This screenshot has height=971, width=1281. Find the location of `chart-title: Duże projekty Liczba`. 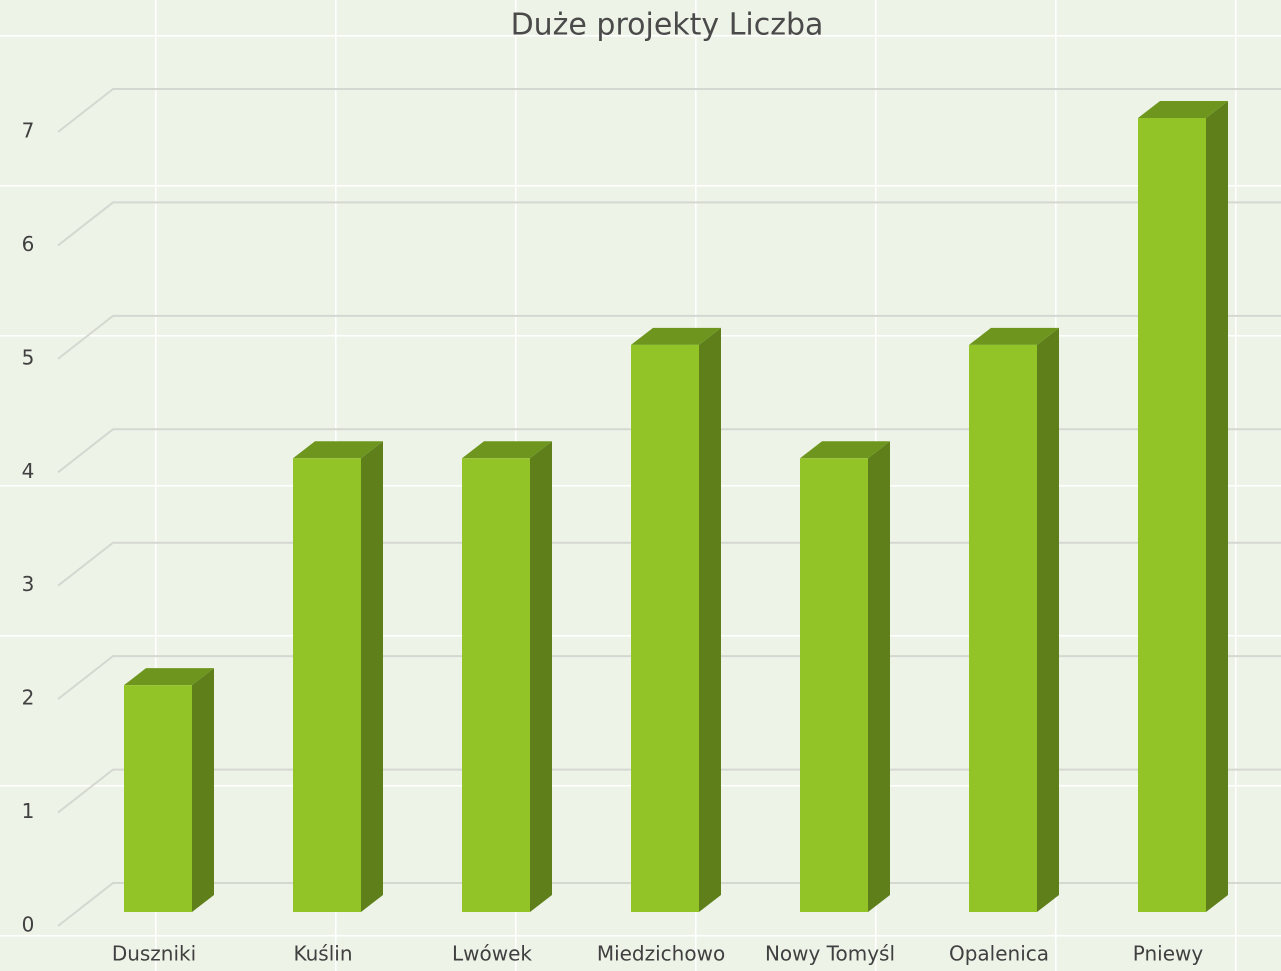

chart-title: Duże projekty Liczba is located at coordinates (667, 25).